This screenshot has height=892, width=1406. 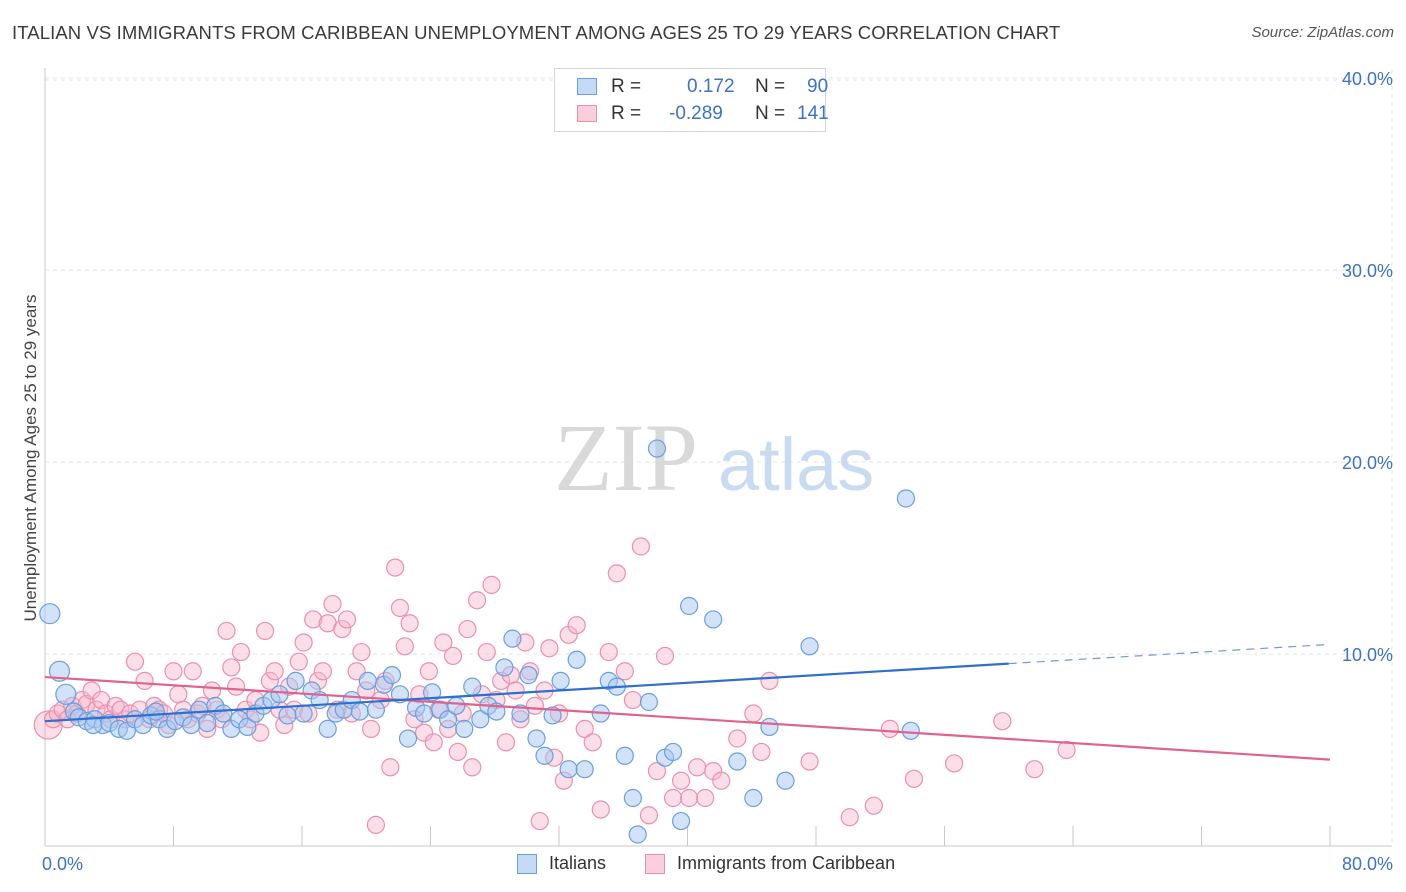 What do you see at coordinates (711, 86) in the screenshot?
I see `legend-r-value: 0.172` at bounding box center [711, 86].